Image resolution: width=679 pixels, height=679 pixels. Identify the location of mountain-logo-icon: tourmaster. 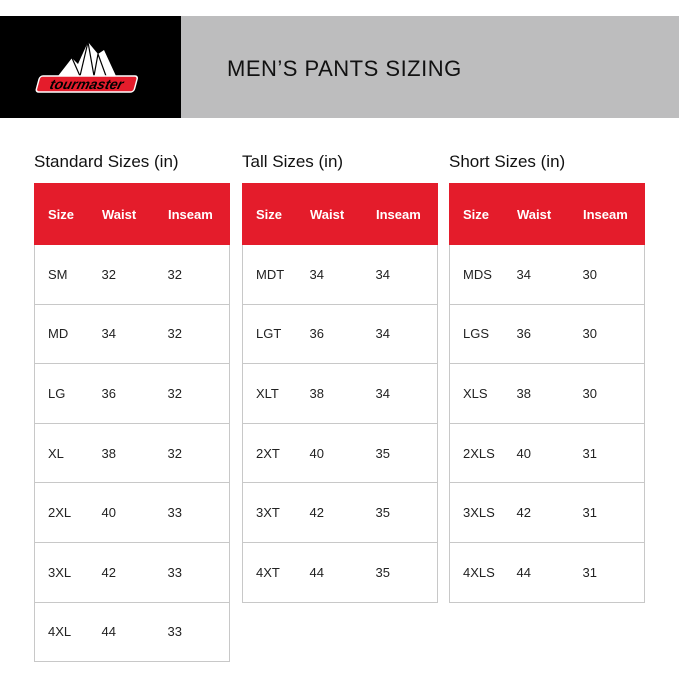
(87, 67).